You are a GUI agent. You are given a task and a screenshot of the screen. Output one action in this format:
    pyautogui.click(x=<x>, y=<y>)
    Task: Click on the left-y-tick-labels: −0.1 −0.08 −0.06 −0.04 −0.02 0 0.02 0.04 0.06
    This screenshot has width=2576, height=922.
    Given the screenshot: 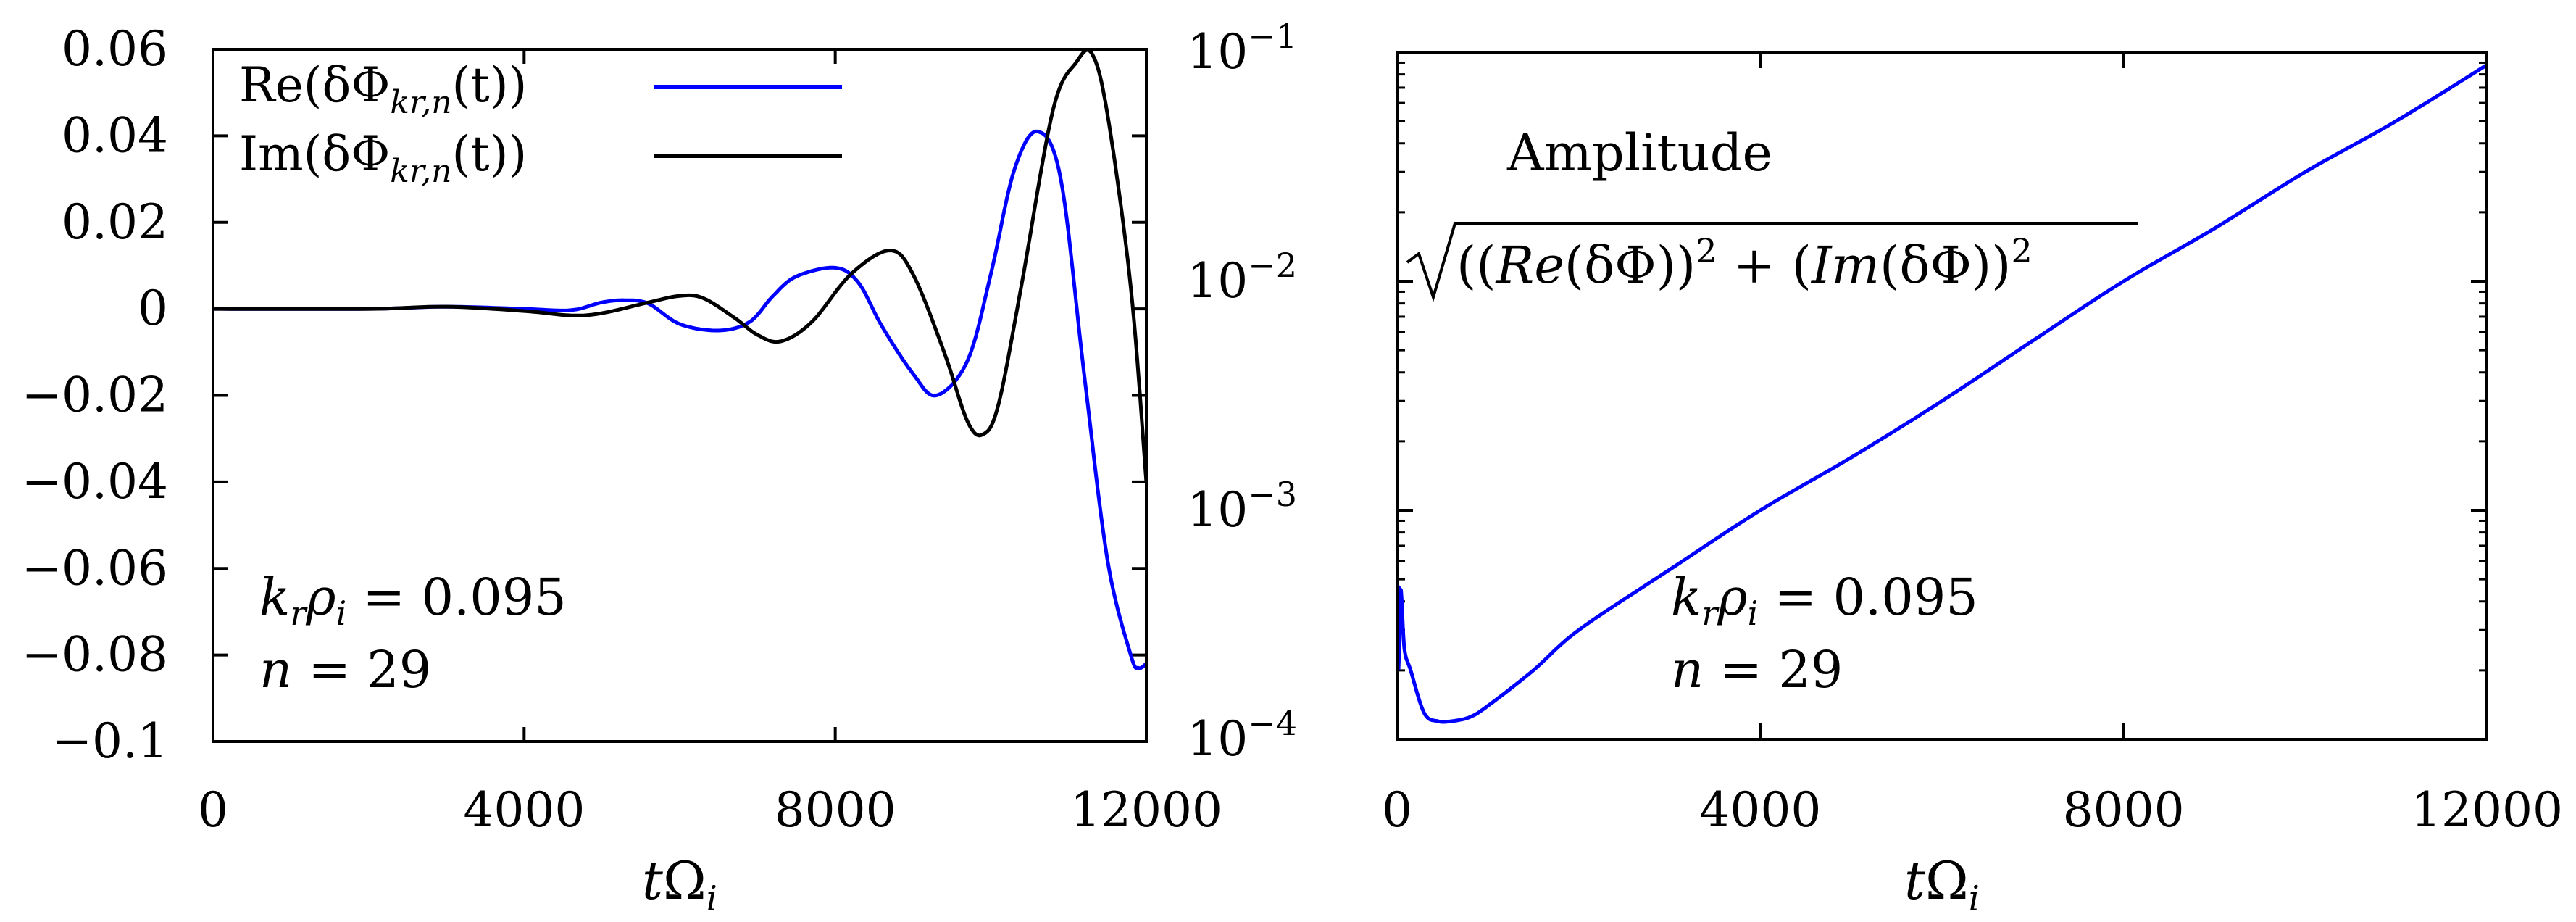 What is the action you would take?
    pyautogui.click(x=95, y=395)
    